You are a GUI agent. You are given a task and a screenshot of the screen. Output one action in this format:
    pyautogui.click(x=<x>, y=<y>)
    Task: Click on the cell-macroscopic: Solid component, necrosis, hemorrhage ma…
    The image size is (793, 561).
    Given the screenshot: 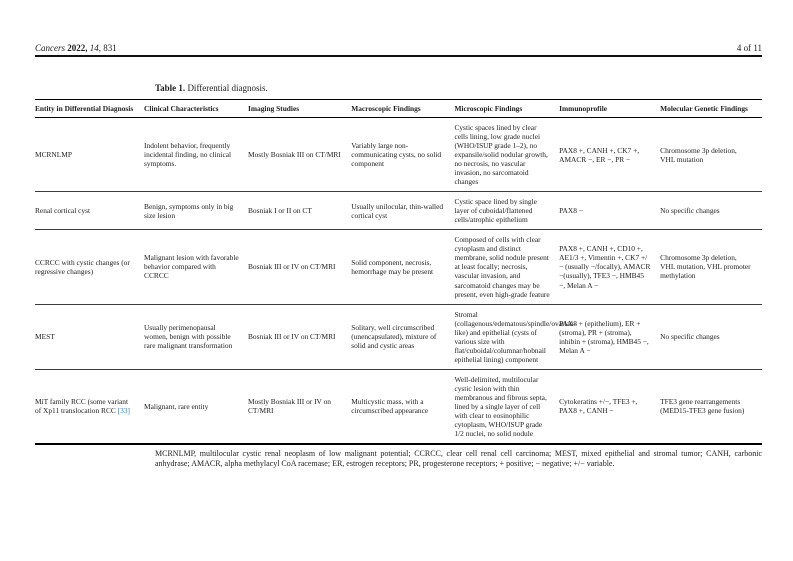 What is the action you would take?
    pyautogui.click(x=403, y=267)
    